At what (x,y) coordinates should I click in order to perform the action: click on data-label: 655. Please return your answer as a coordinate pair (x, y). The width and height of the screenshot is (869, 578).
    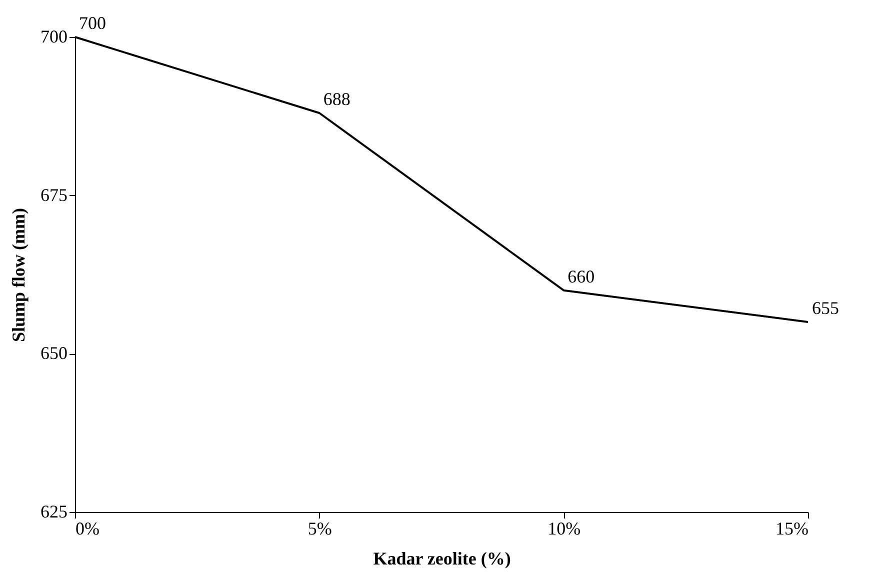
    Looking at the image, I should click on (825, 308).